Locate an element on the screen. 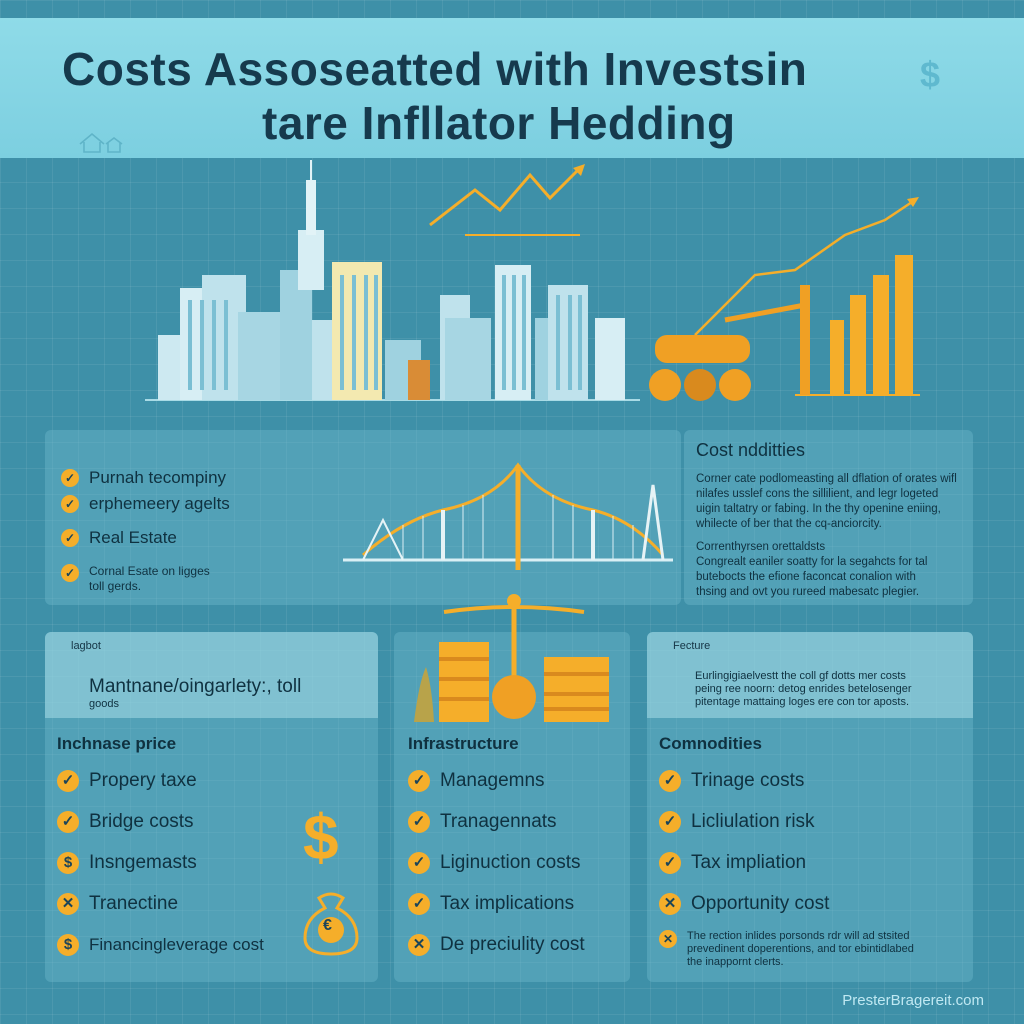  panel-heading: Cost ndditties is located at coordinates (751, 450).